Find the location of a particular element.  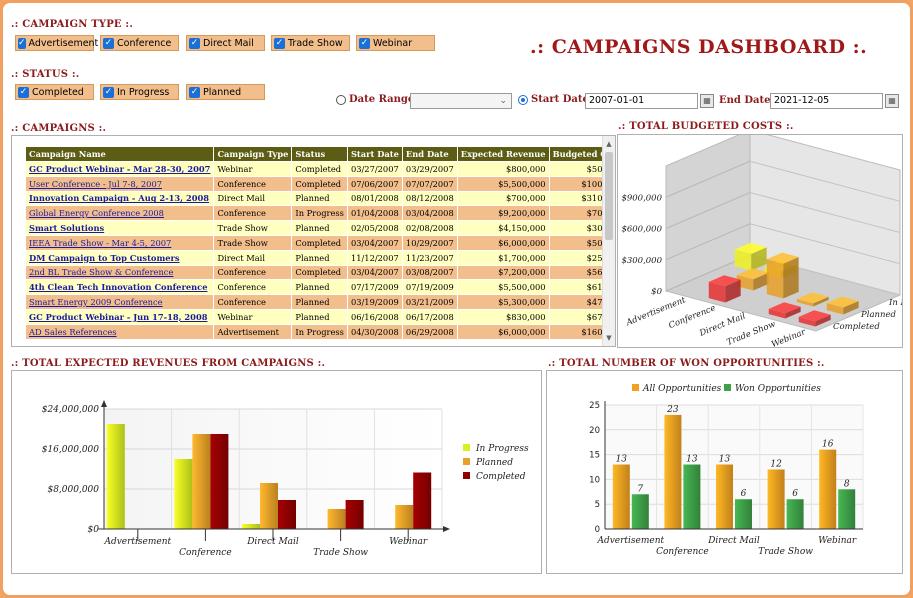

filter-checkbox-advertisement: ✓ Advertisement is located at coordinates (56, 43).